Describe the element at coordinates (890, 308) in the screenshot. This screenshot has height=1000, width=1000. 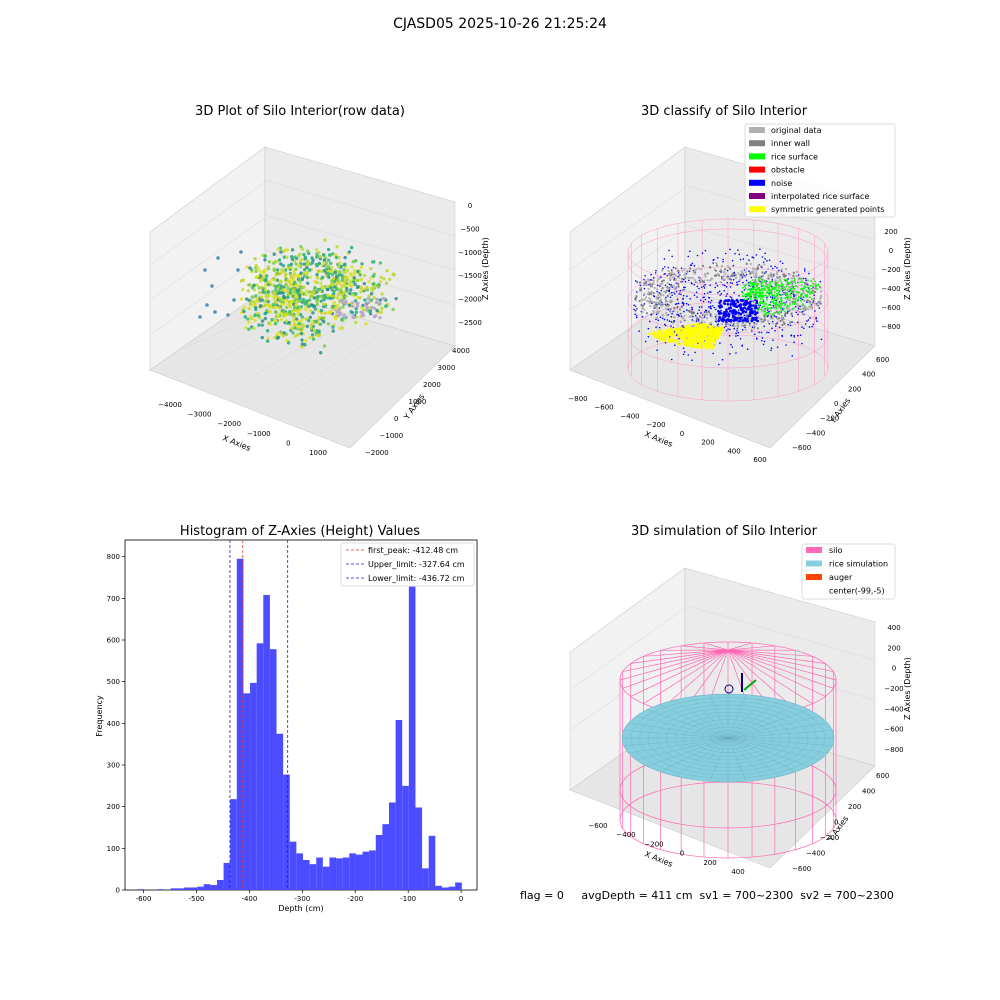
I see `classify-ztick-label: −600` at that location.